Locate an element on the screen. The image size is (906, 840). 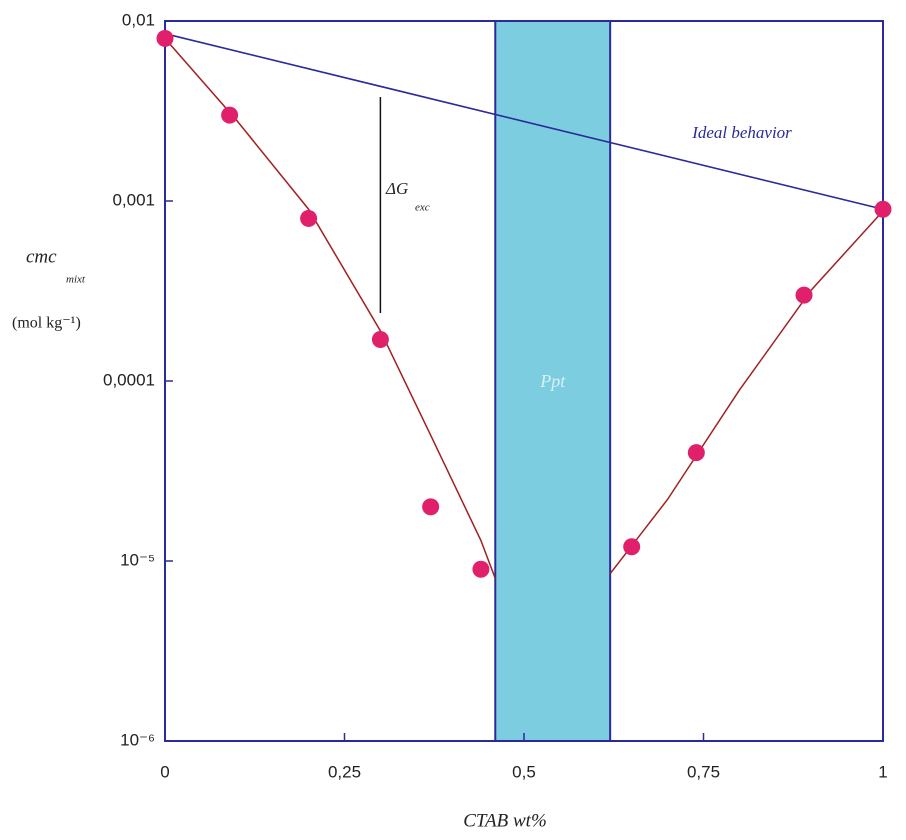
x-tick-label: 0,5 is located at coordinates (524, 771).